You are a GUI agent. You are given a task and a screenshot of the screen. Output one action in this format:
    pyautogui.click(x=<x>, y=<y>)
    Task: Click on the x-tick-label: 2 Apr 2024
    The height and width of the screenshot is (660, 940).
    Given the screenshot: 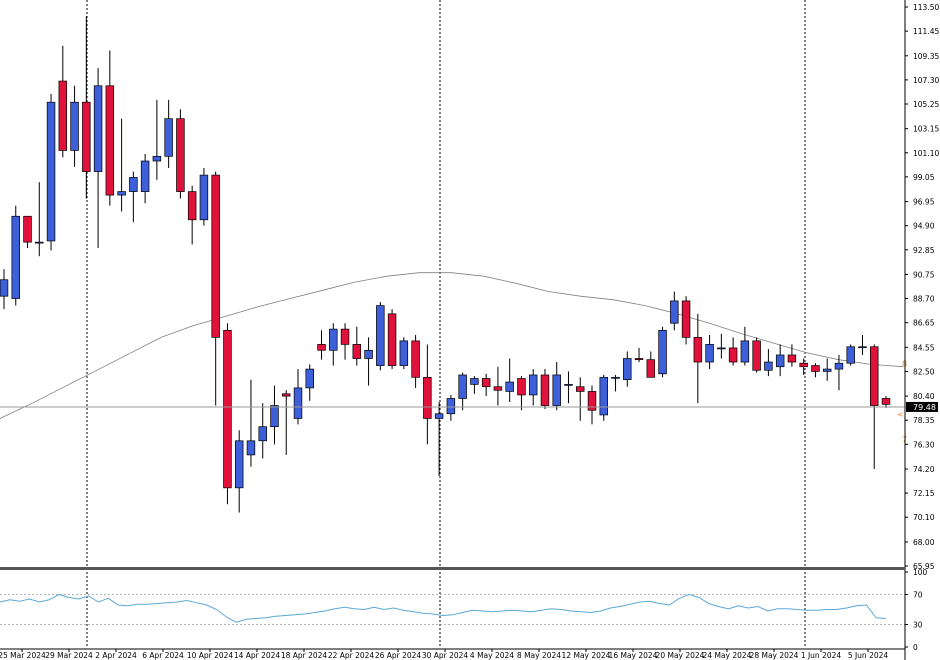 What is the action you would take?
    pyautogui.click(x=116, y=655)
    